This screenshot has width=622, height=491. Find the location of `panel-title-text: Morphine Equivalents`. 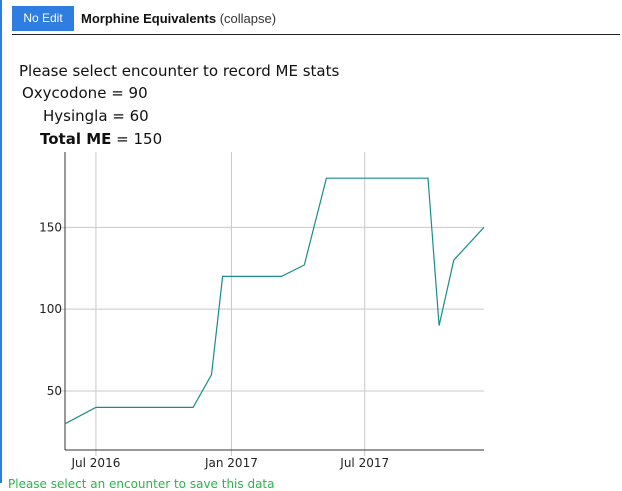

panel-title-text: Morphine Equivalents is located at coordinates (149, 18).